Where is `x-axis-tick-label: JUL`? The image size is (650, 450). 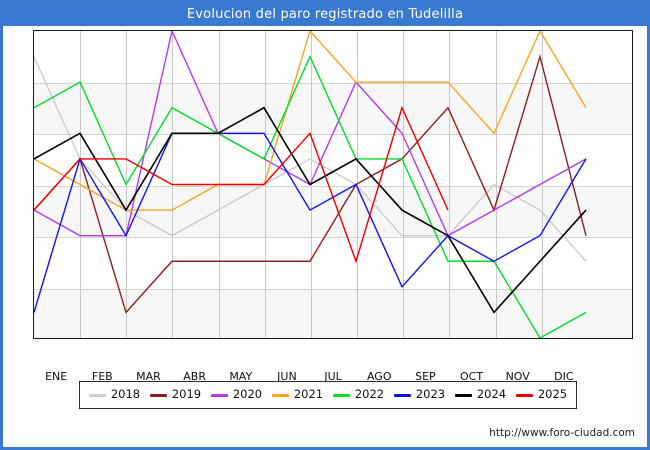 x-axis-tick-label: JUL is located at coordinates (333, 376).